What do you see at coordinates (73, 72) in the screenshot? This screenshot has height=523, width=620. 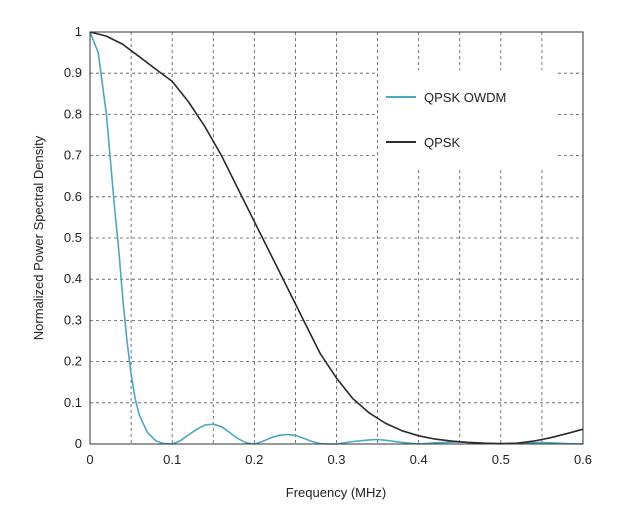 I see `y-tick-label: 0.9` at bounding box center [73, 72].